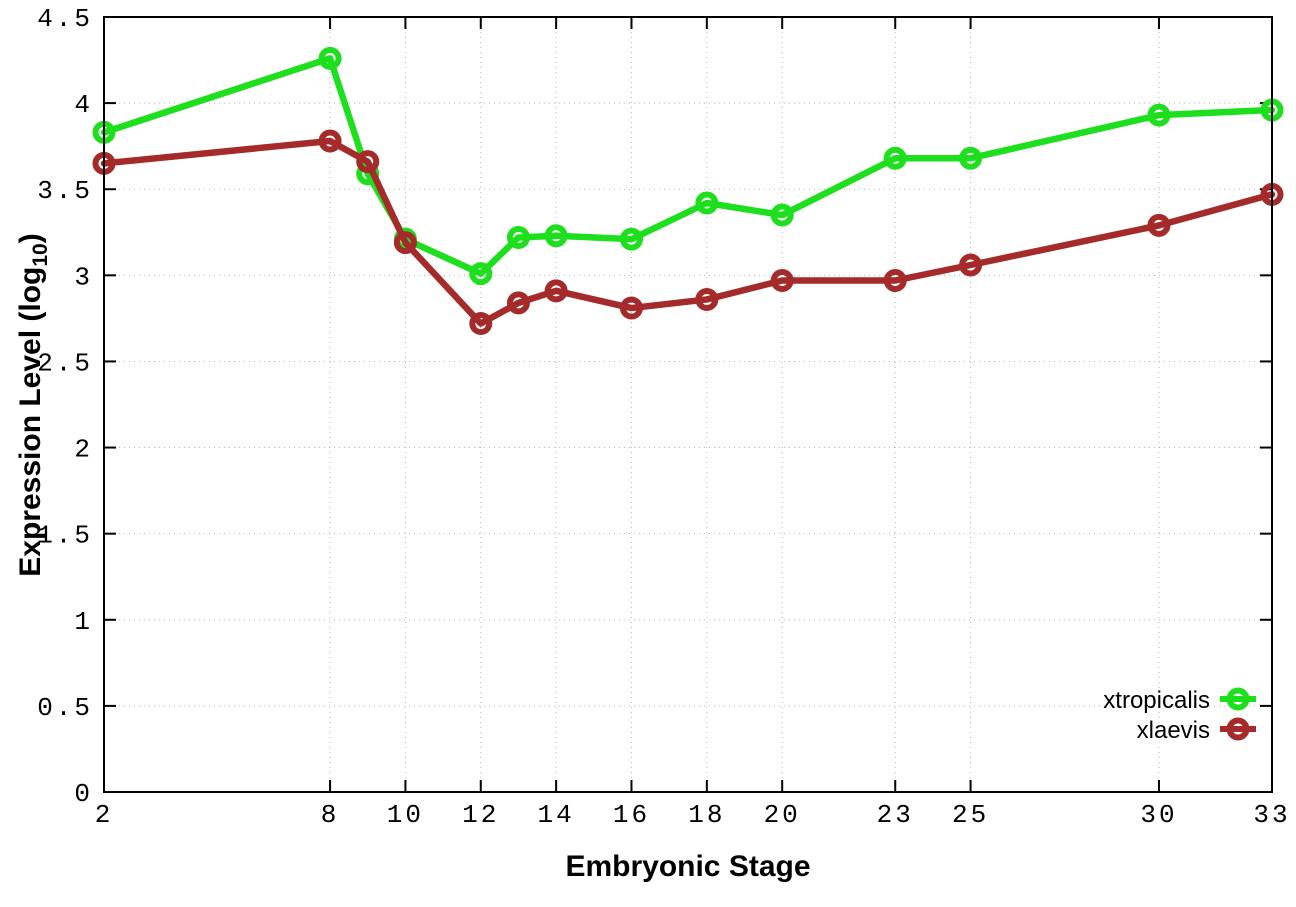 Image resolution: width=1296 pixels, height=907 pixels. Describe the element at coordinates (1238, 699) in the screenshot. I see `legend-sample-marker-xtropicalis` at that location.